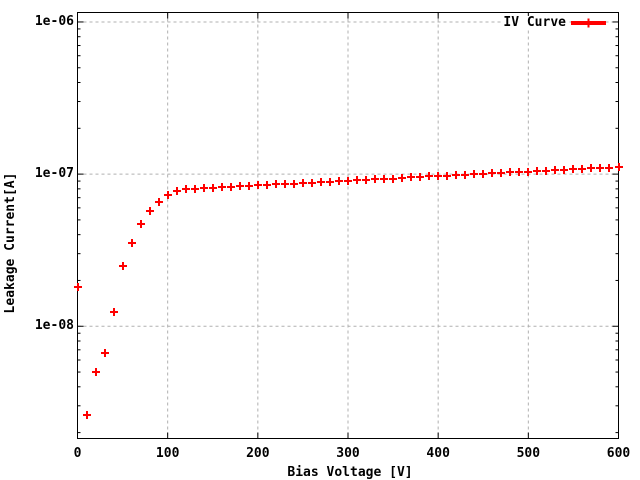  What do you see at coordinates (54, 21) in the screenshot?
I see `y-tick-label: 1e-06` at bounding box center [54, 21].